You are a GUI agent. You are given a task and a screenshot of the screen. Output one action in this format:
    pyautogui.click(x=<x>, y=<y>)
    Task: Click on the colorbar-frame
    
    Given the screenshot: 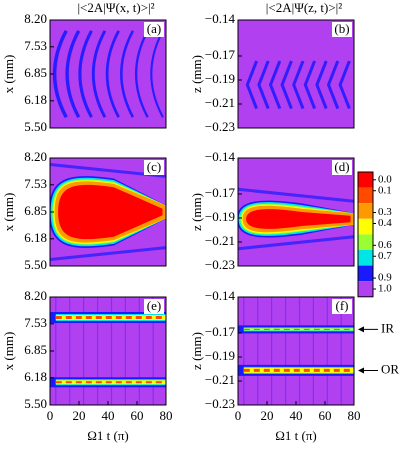 What is the action you would take?
    pyautogui.click(x=365, y=234)
    